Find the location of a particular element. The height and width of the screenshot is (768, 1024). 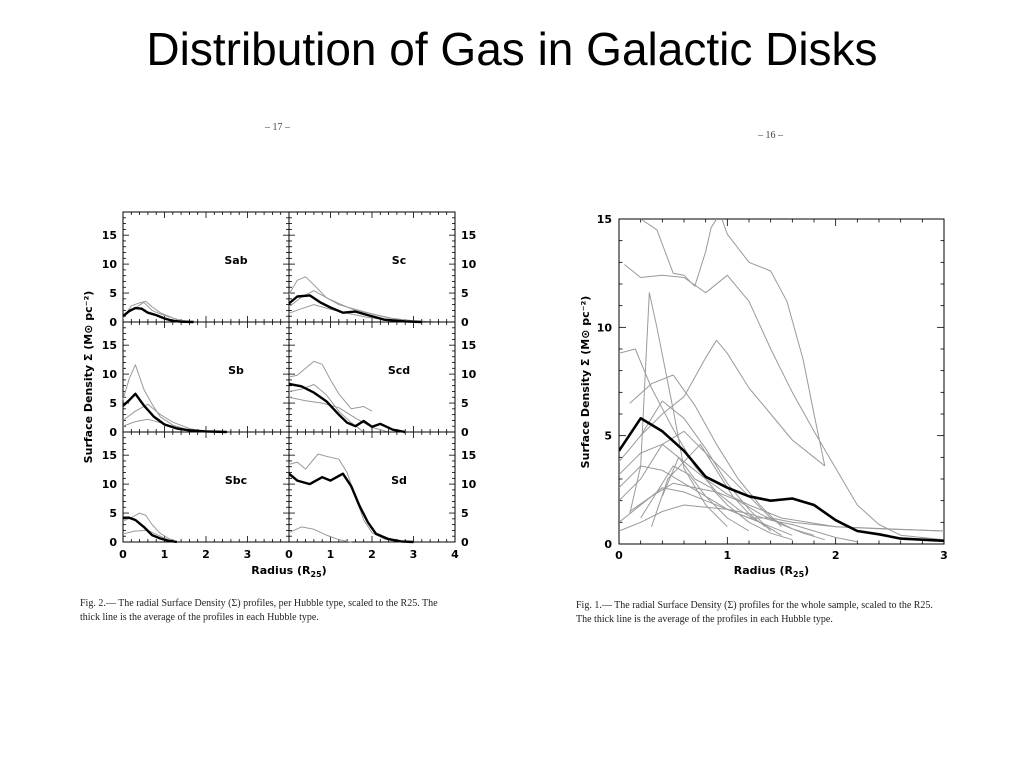

fig1-lines is located at coordinates (781, 381).